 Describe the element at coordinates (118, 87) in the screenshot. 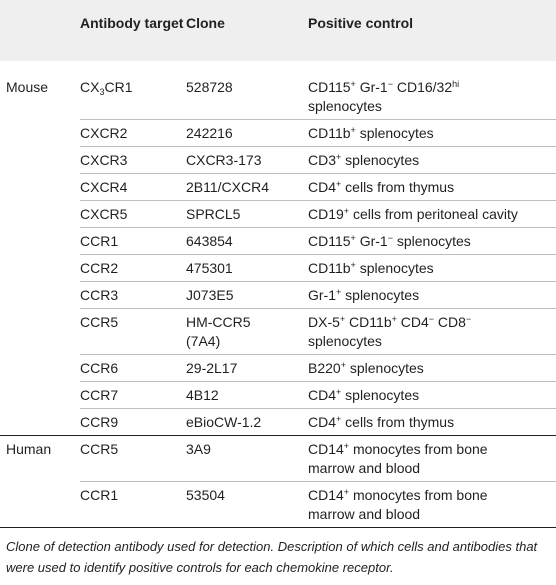

I see `text-part: CR1` at that location.